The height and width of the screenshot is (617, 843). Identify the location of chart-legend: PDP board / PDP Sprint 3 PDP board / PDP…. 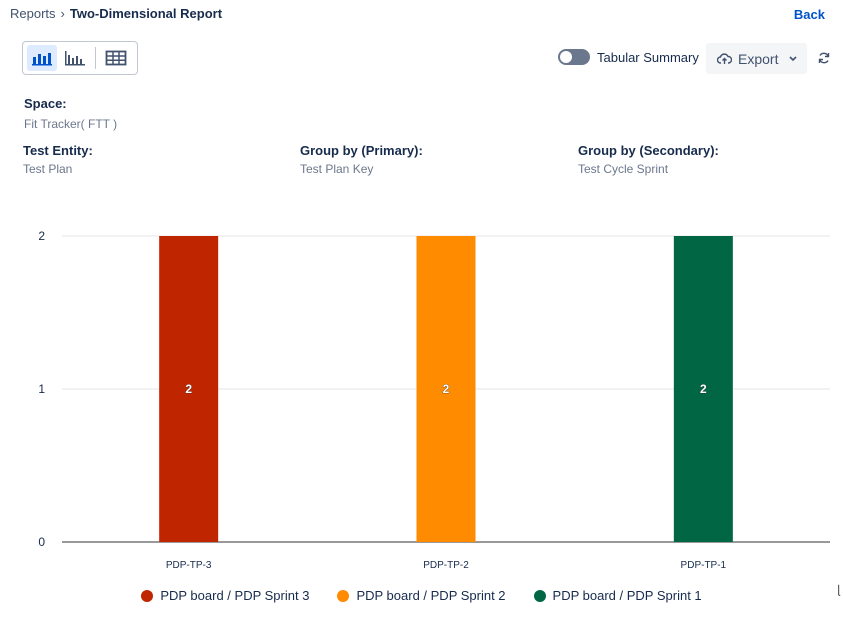
(421, 595).